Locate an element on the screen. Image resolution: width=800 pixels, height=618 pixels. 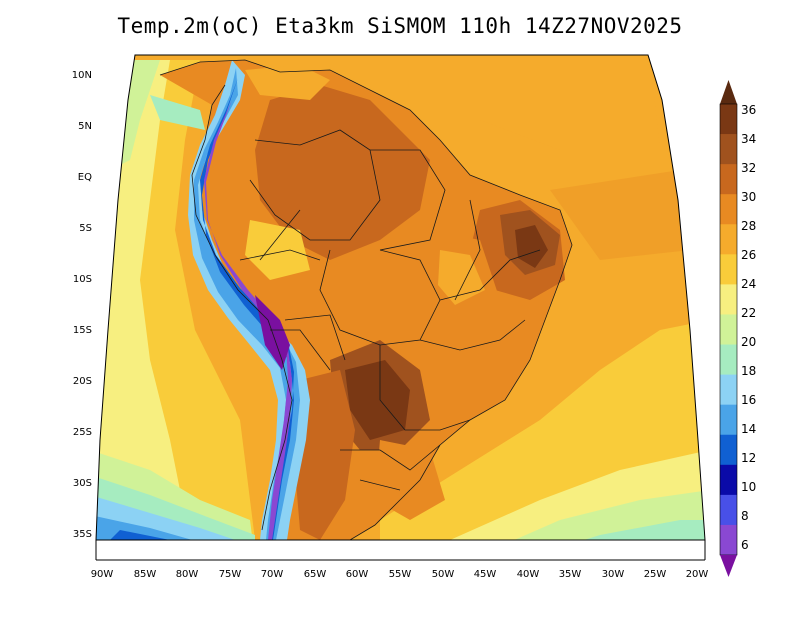
colorbar-label: 32 is located at coordinates (748, 168).